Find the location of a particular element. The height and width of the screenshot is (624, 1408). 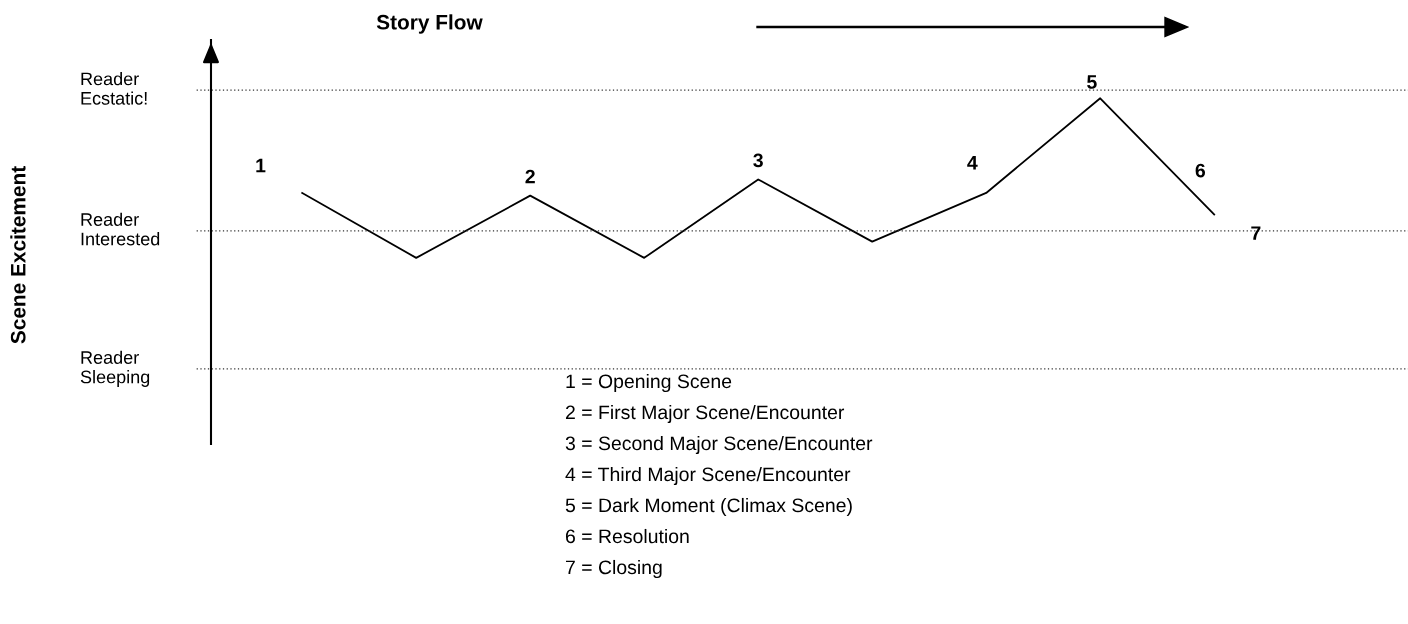

ref-line-label: Reader Ecstatic! is located at coordinates (114, 88).